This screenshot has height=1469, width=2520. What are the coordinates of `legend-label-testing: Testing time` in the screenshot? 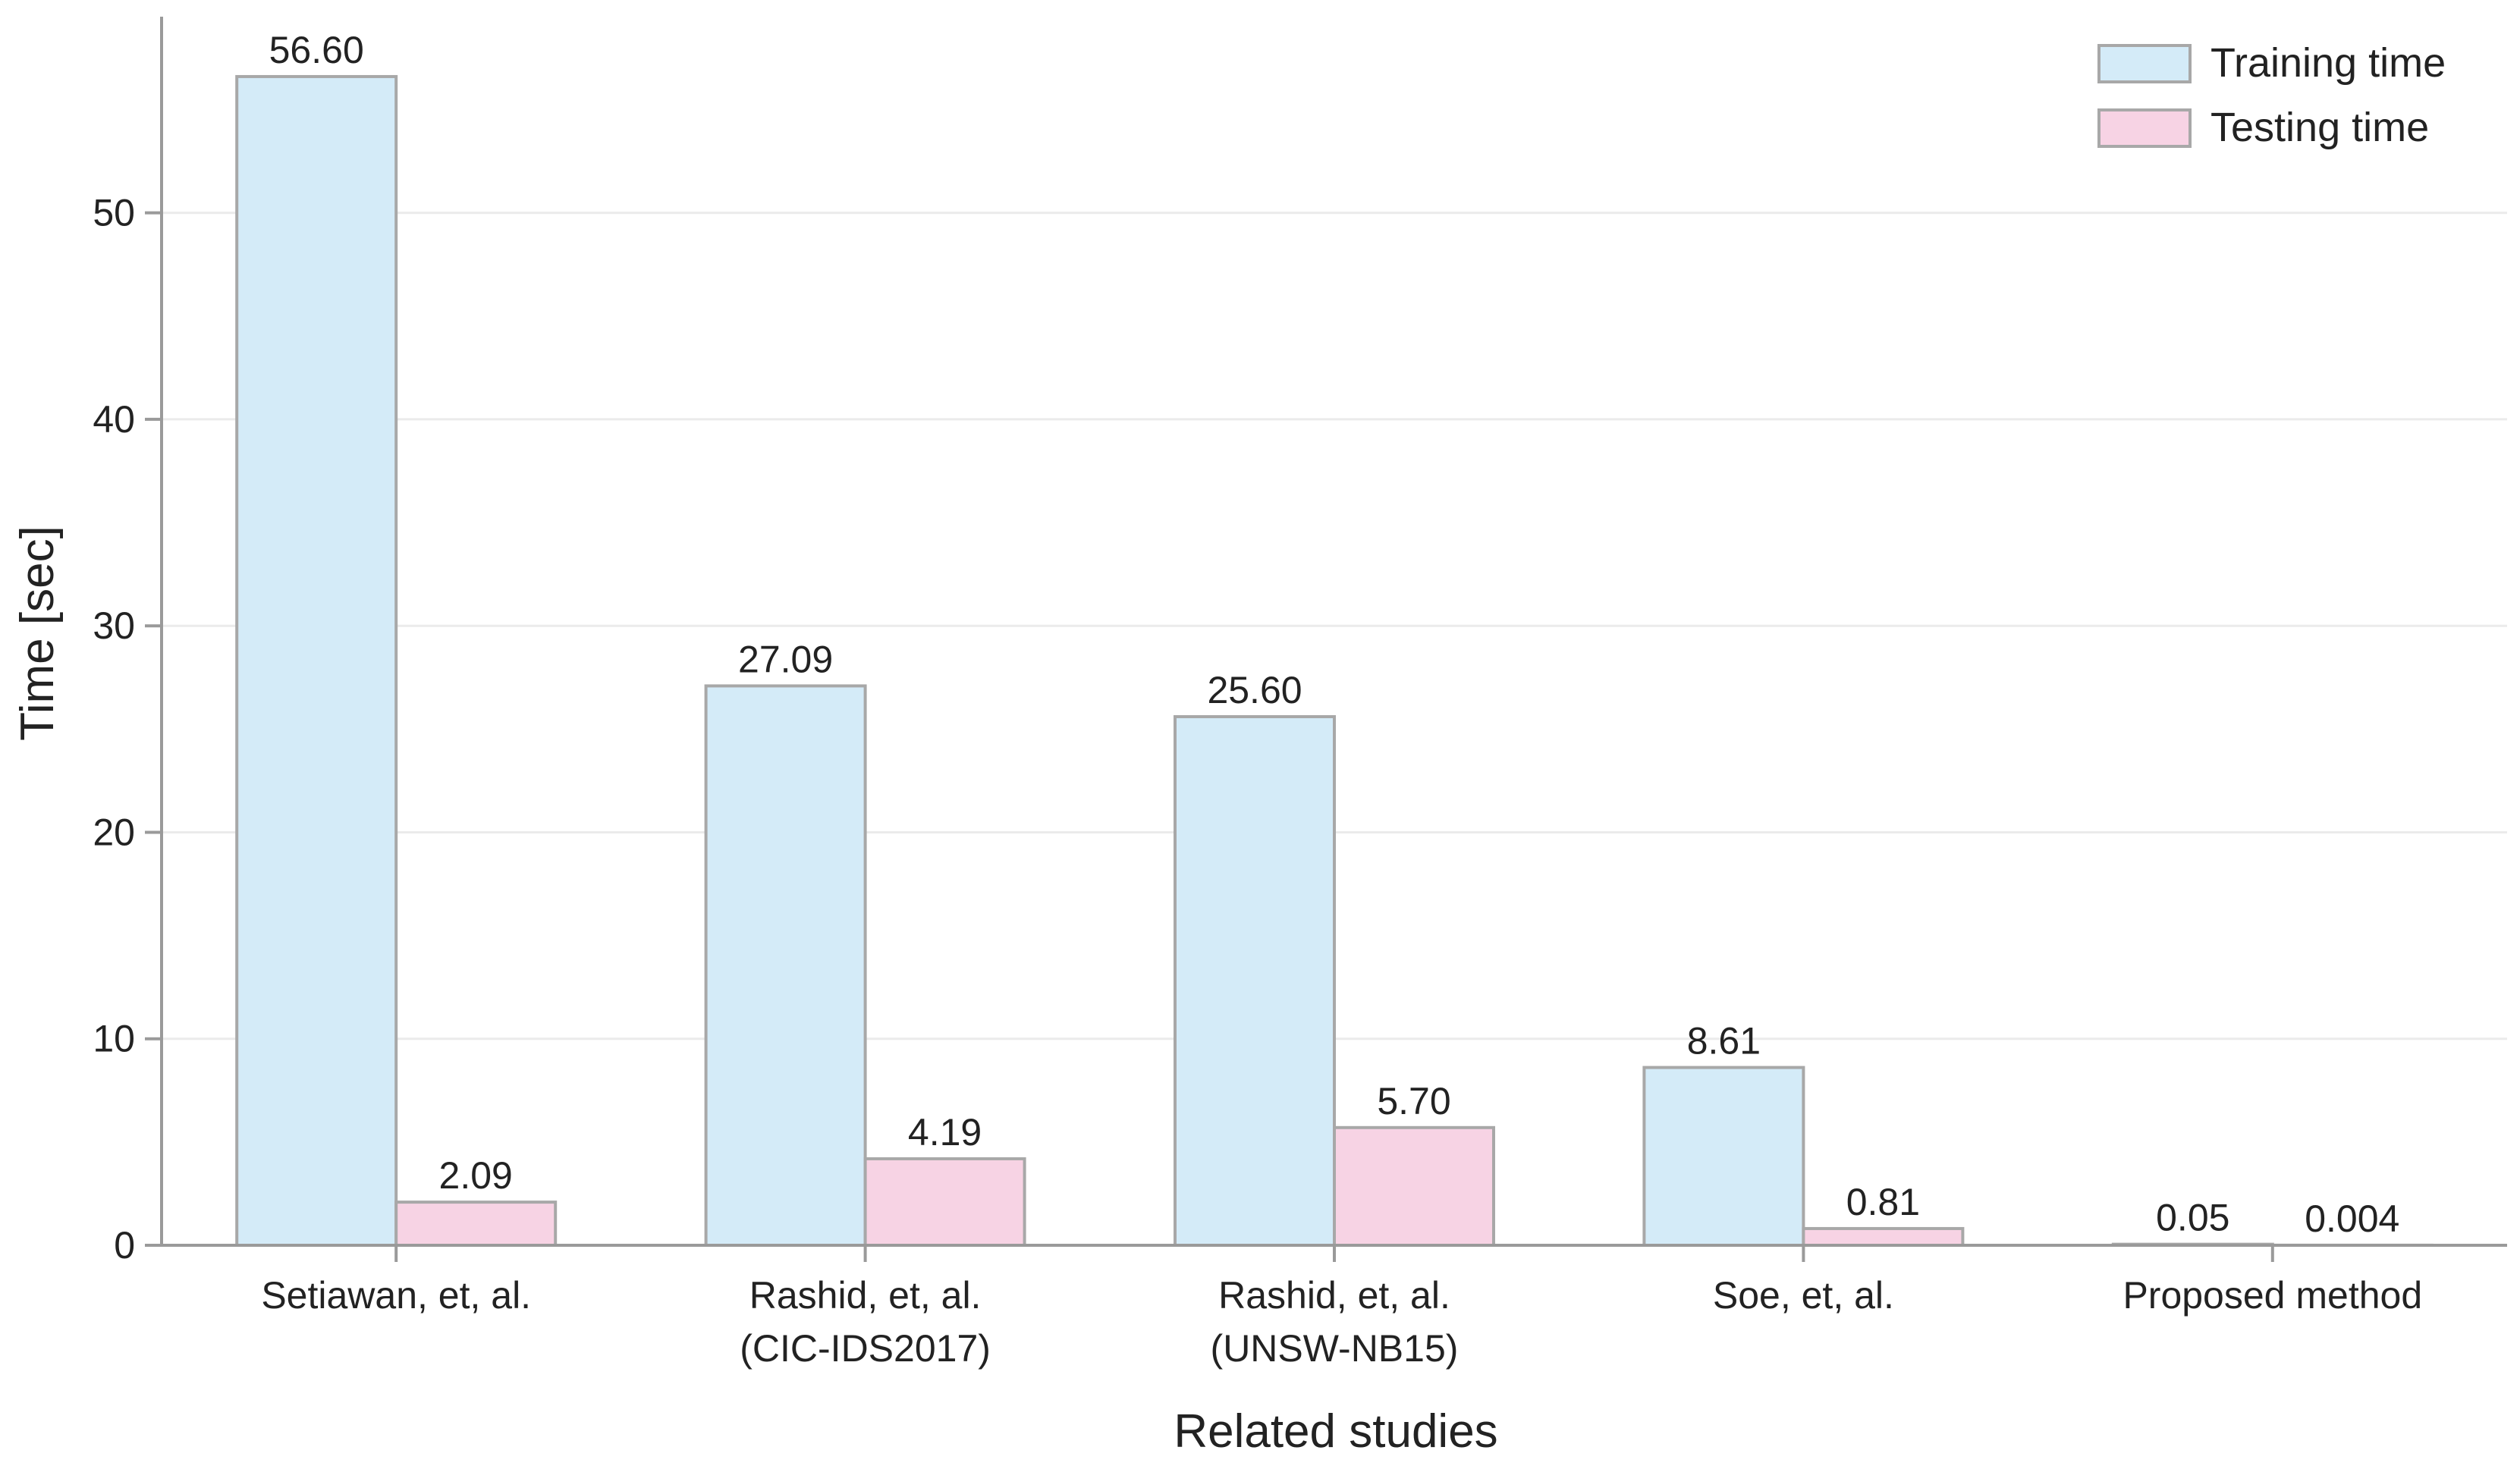 It's located at (2319, 127).